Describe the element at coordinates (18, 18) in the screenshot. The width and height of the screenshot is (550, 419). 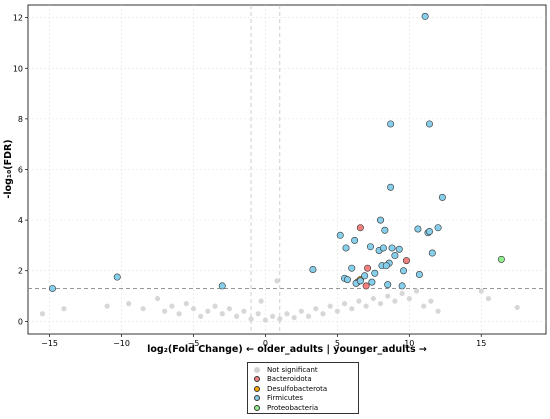
I see `y-tick-label: 12` at that location.